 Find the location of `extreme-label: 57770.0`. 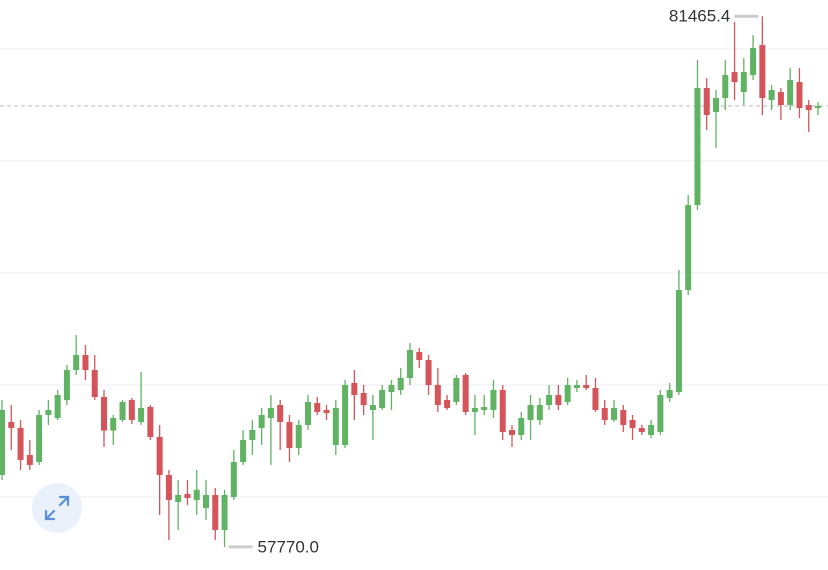

extreme-label: 57770.0 is located at coordinates (288, 546).